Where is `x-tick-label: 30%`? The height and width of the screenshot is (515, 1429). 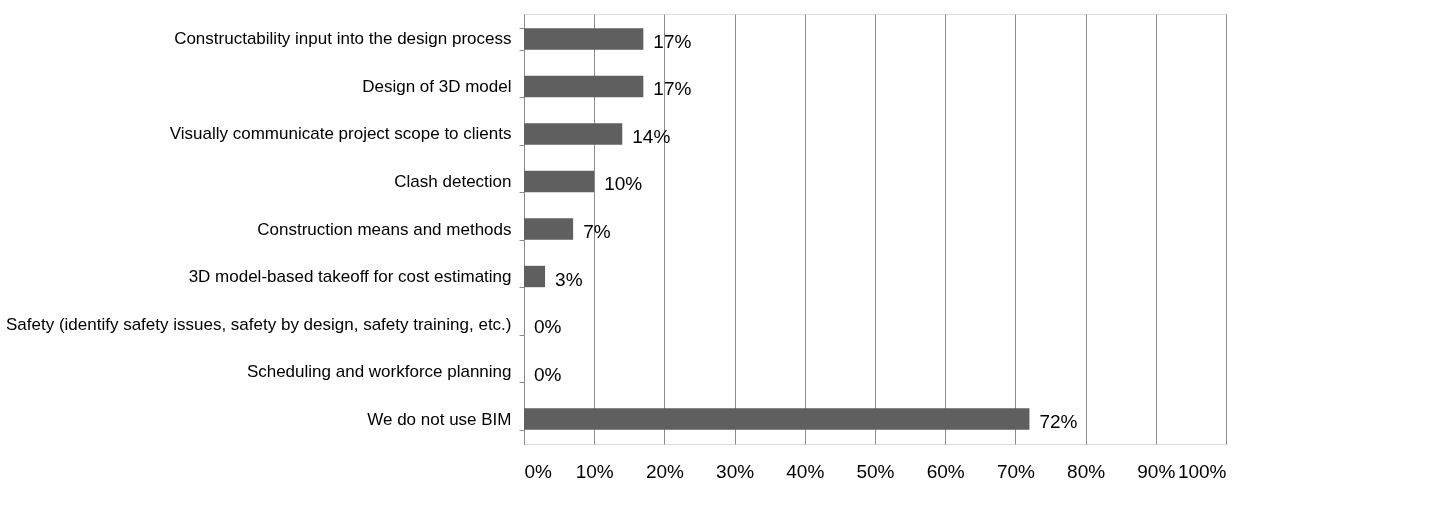
x-tick-label: 30% is located at coordinates (735, 471).